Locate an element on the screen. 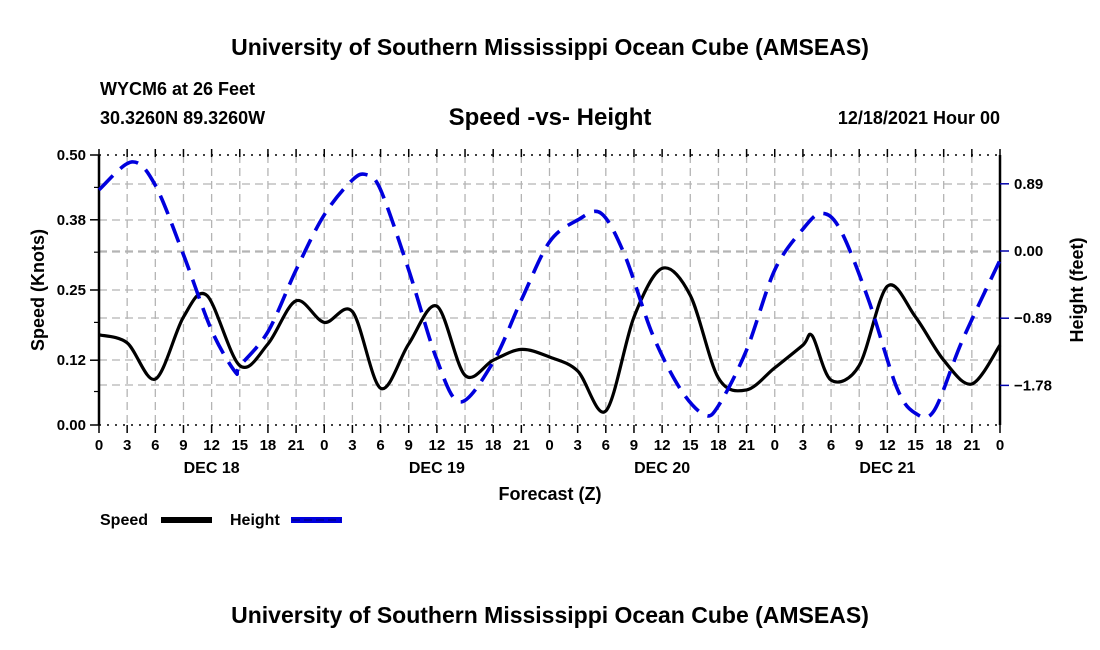 The image size is (1100, 650). station-label: WYCM6 at 26 Feet is located at coordinates (177, 89).